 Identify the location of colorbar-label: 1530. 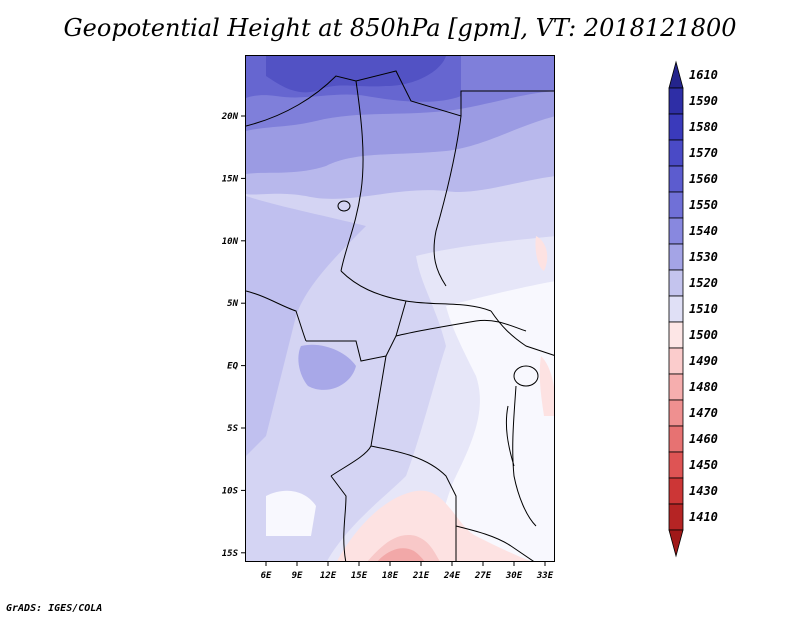
(703, 257).